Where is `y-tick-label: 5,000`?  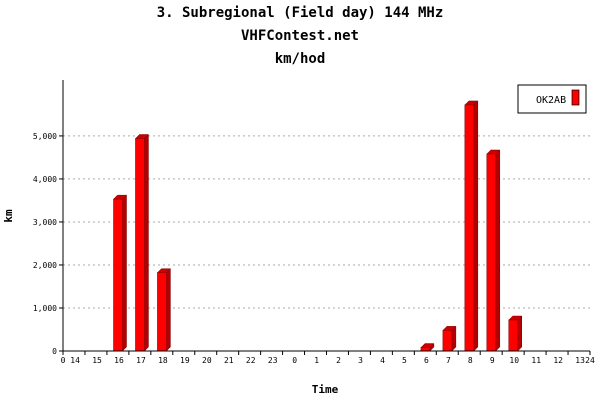 y-tick-label: 5,000 is located at coordinates (45, 136).